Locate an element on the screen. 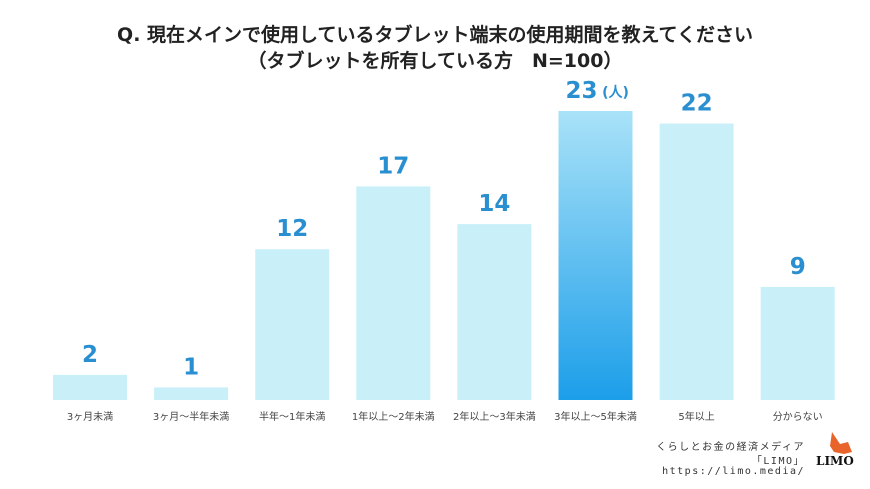 The height and width of the screenshot is (489, 870). data-label: 23 is located at coordinates (581, 91).